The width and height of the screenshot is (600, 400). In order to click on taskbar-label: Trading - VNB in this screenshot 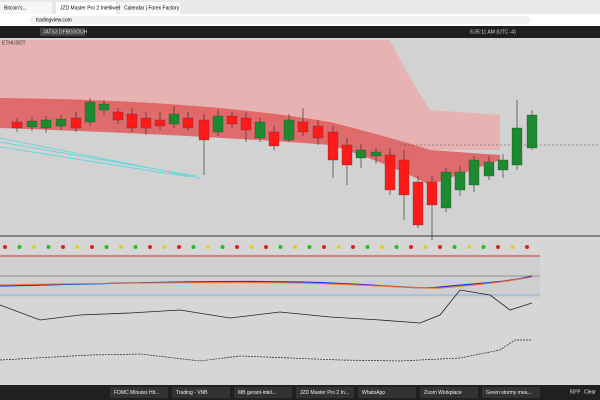, I will do `click(192, 393)`.